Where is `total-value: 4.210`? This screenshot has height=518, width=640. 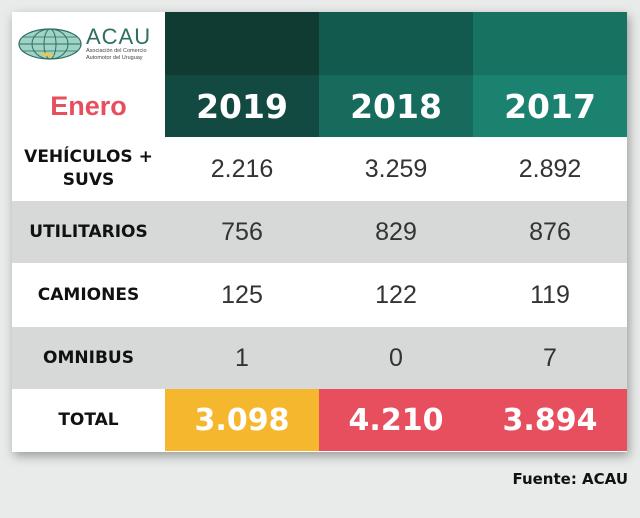
total-value: 4.210 is located at coordinates (396, 420).